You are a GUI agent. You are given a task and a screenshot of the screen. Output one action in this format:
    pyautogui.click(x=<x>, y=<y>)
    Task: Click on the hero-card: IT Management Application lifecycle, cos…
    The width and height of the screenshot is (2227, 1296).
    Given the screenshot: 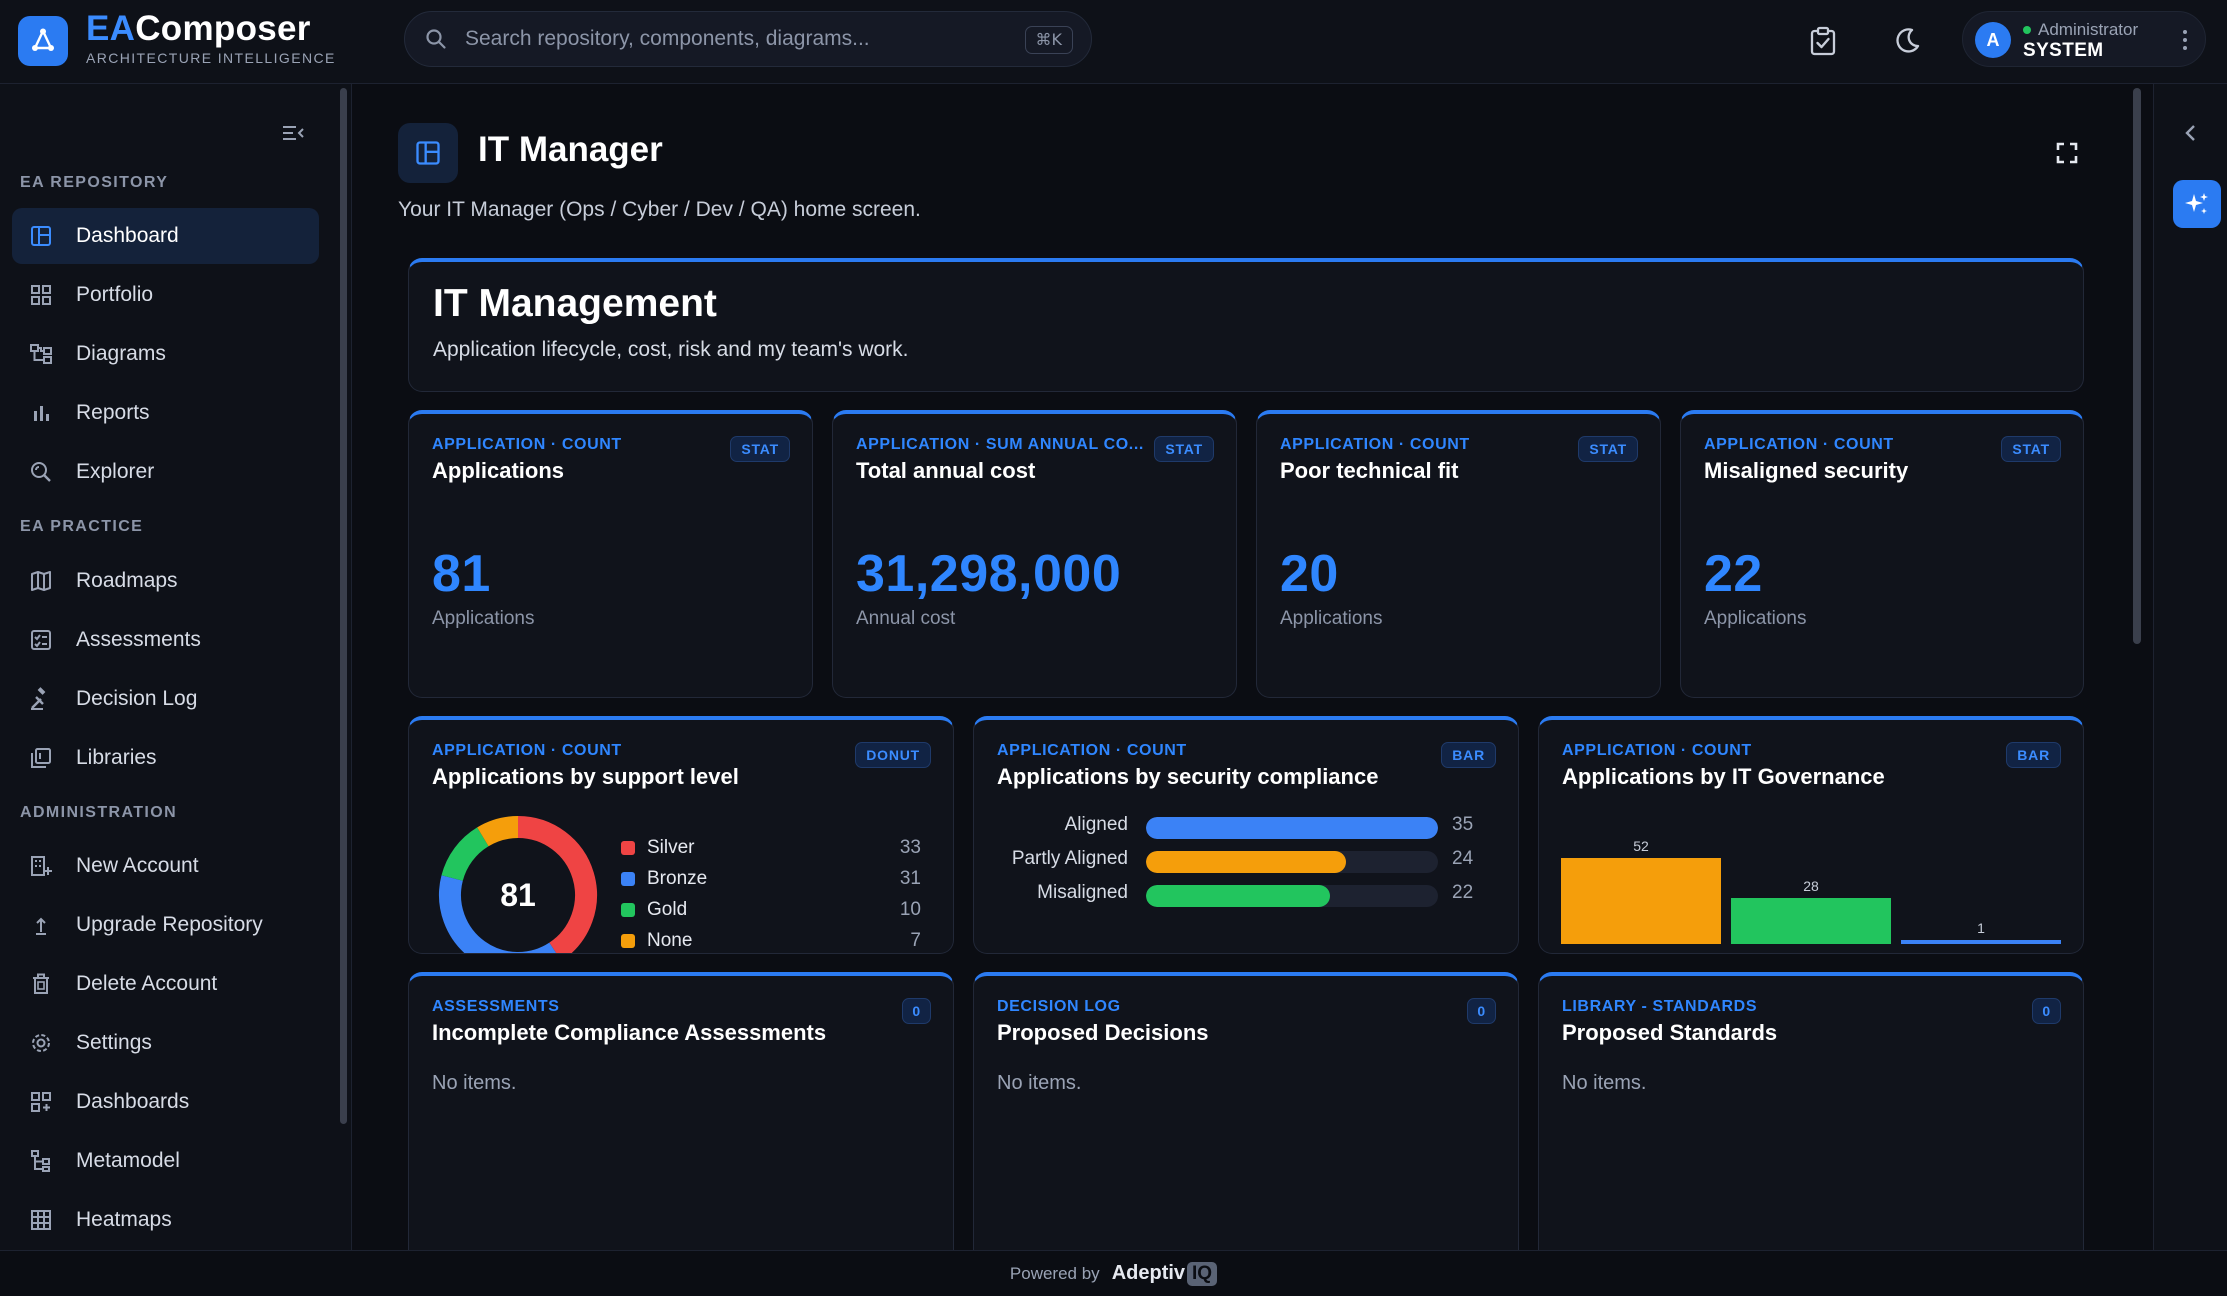 What is the action you would take?
    pyautogui.click(x=1246, y=325)
    